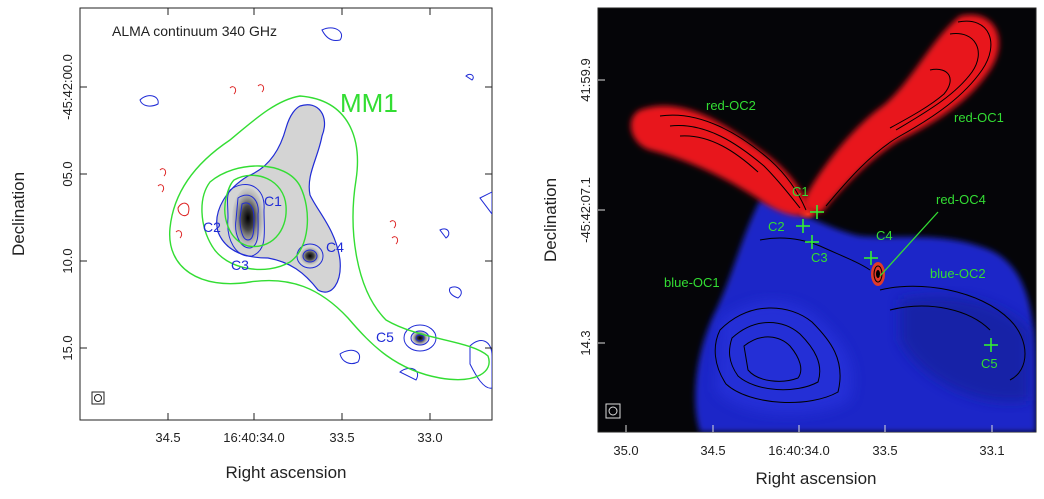  Describe the element at coordinates (240, 265) in the screenshot. I see `left-source-c3: C3` at that location.